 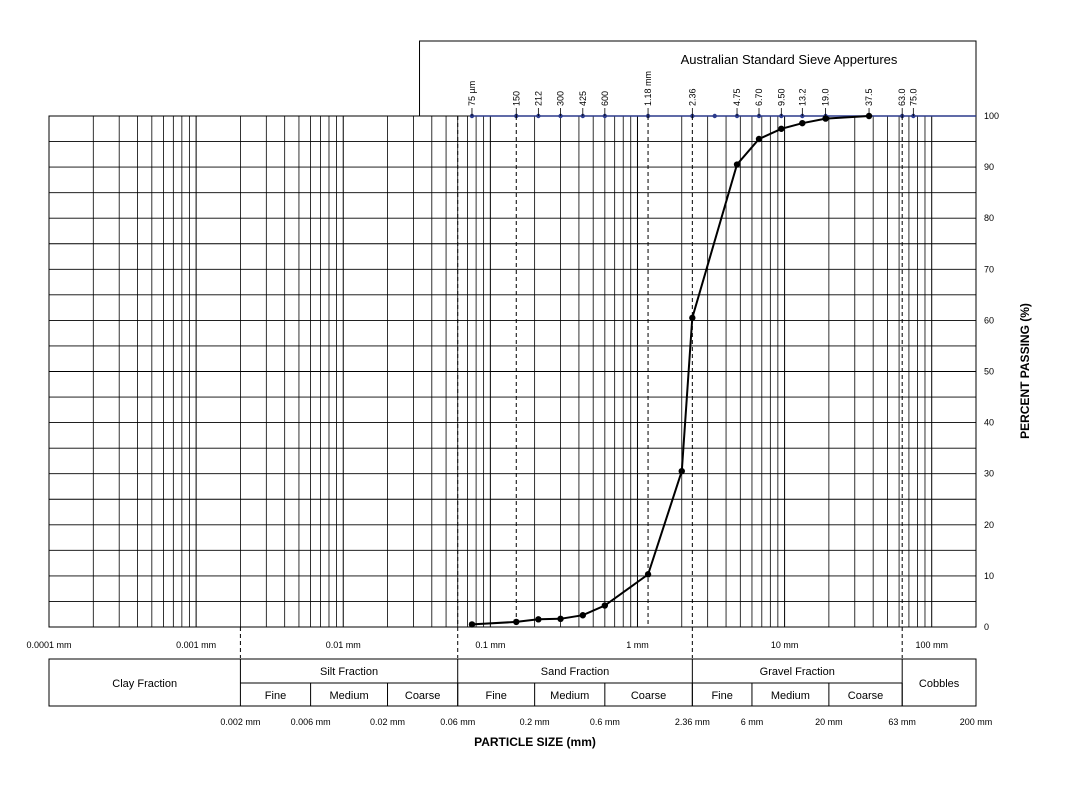 What do you see at coordinates (1025, 371) in the screenshot?
I see `y-axis-label: PERCENT PASSING (%)` at bounding box center [1025, 371].